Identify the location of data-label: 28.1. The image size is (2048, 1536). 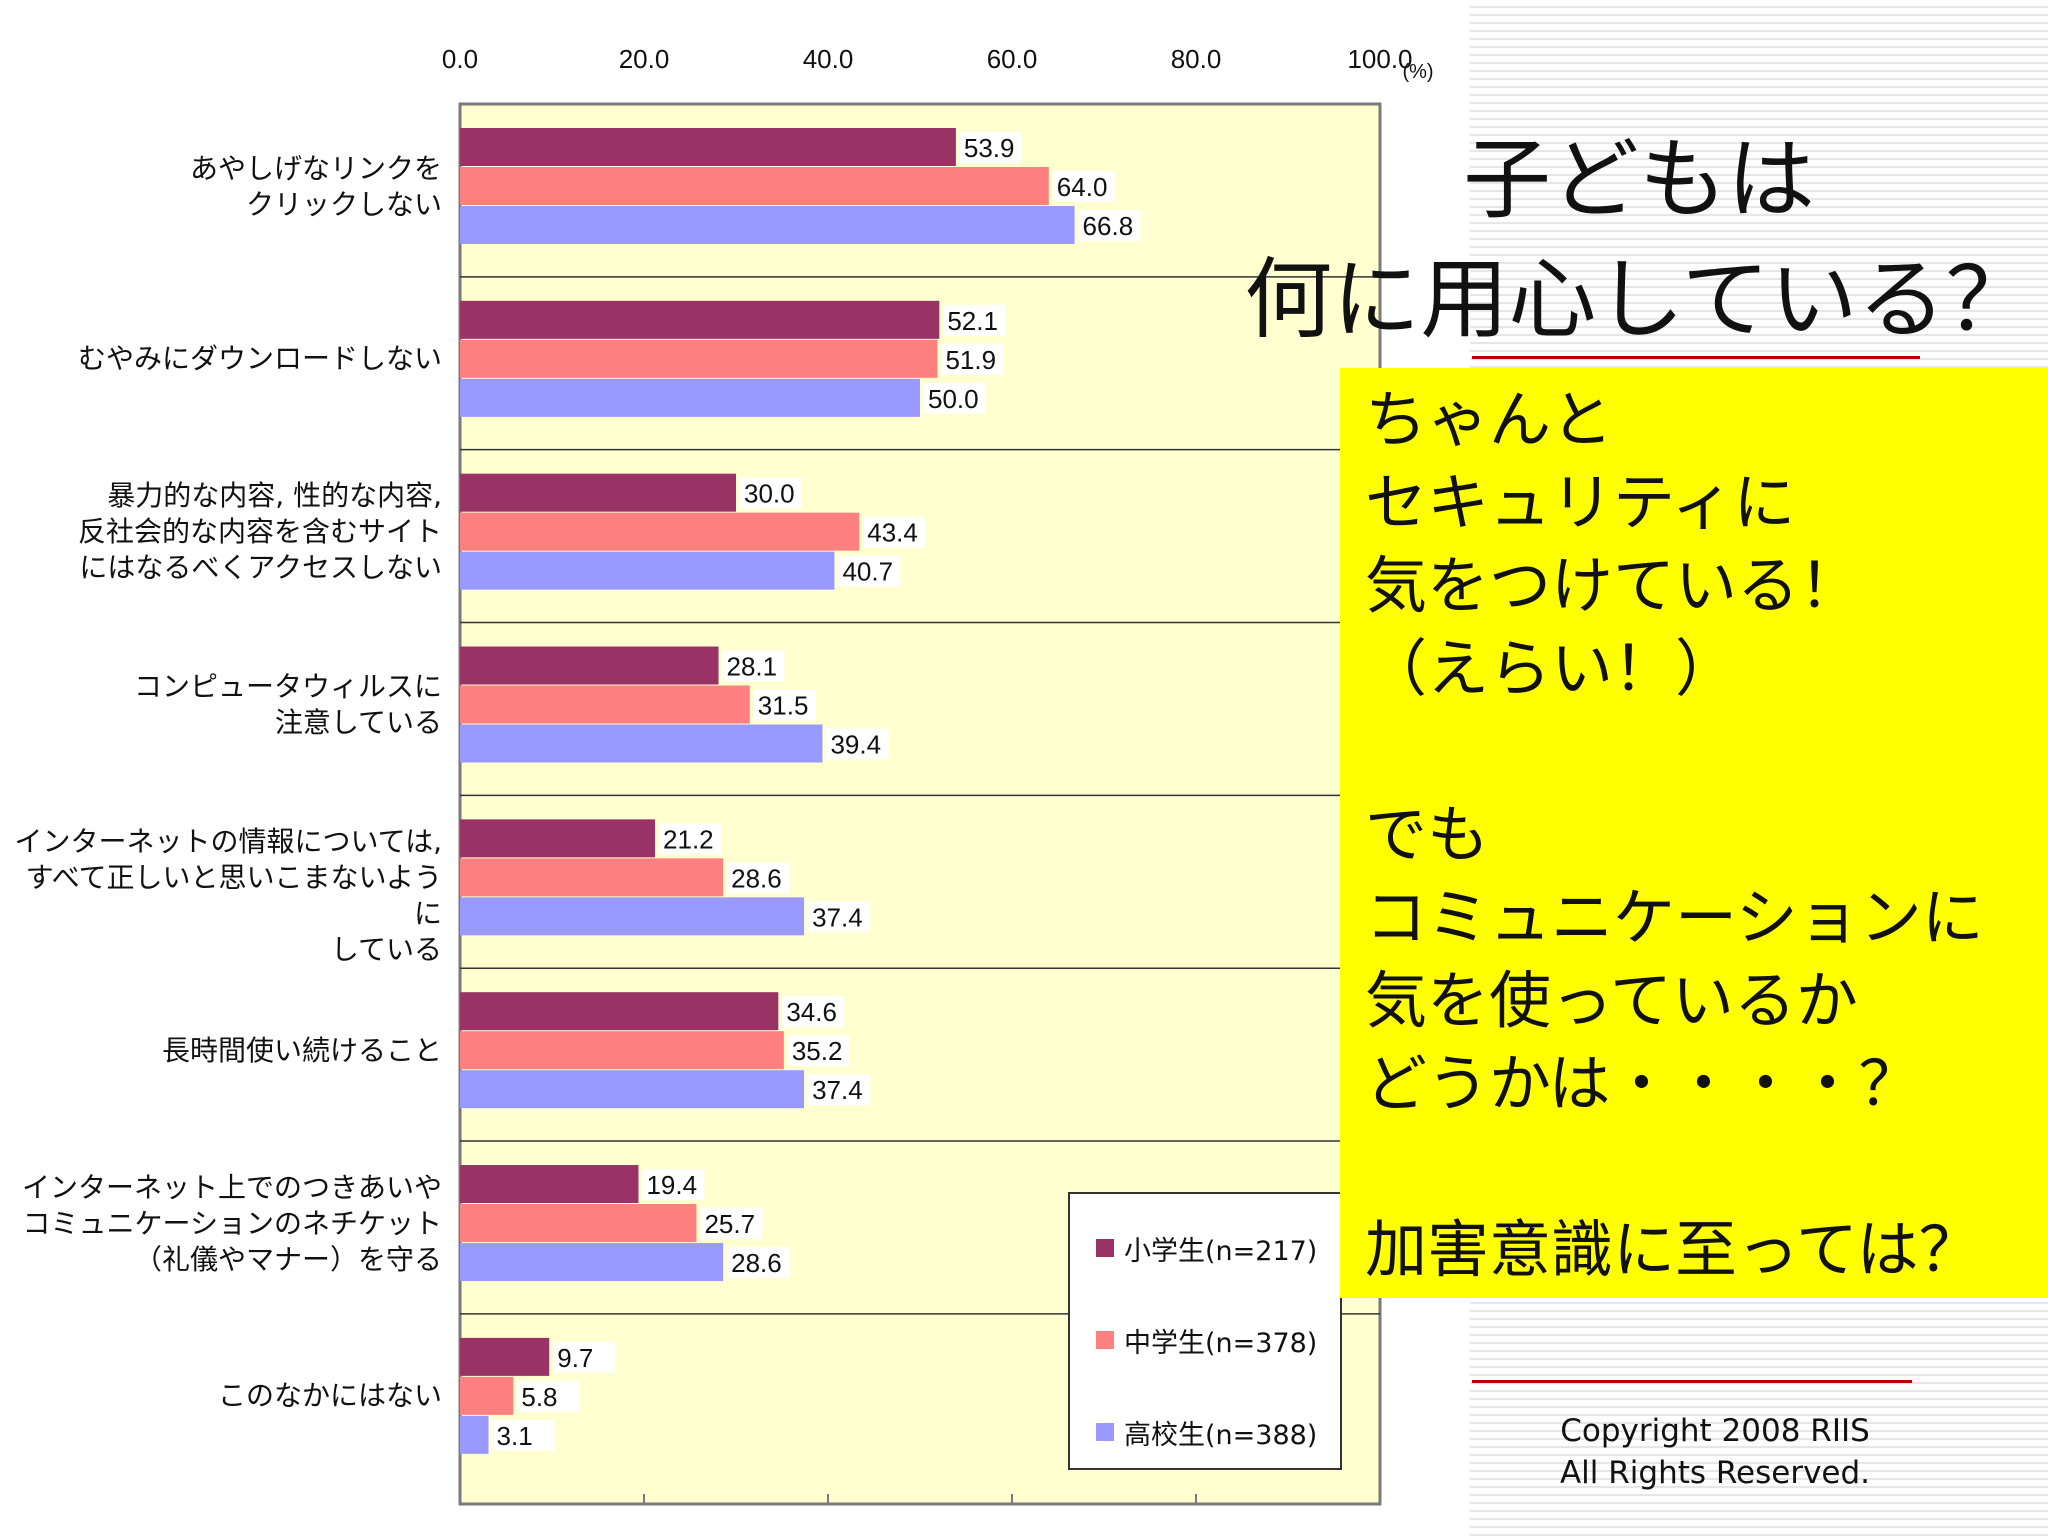
(752, 667).